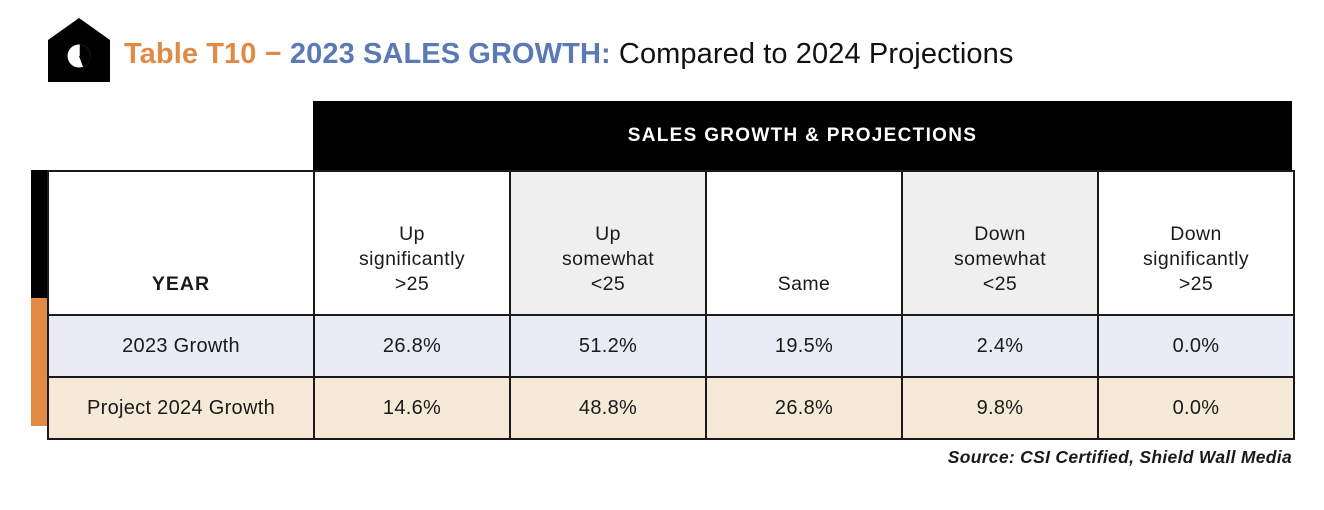  What do you see at coordinates (608, 346) in the screenshot?
I see `table-cell: 51.2%` at bounding box center [608, 346].